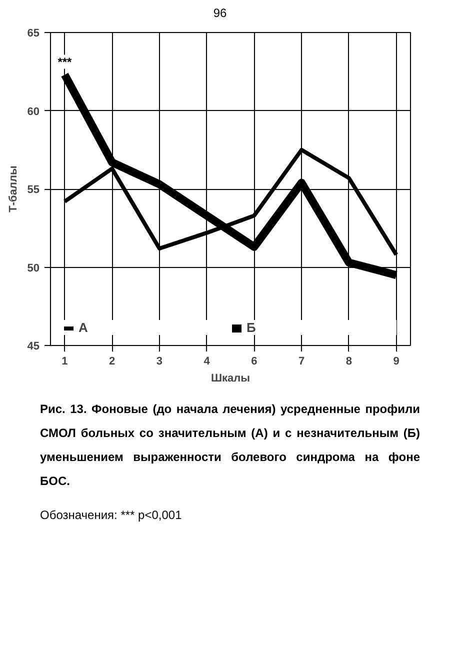 The image size is (450, 650). Describe the element at coordinates (33, 34) in the screenshot. I see `y-tick-label: 65` at that location.